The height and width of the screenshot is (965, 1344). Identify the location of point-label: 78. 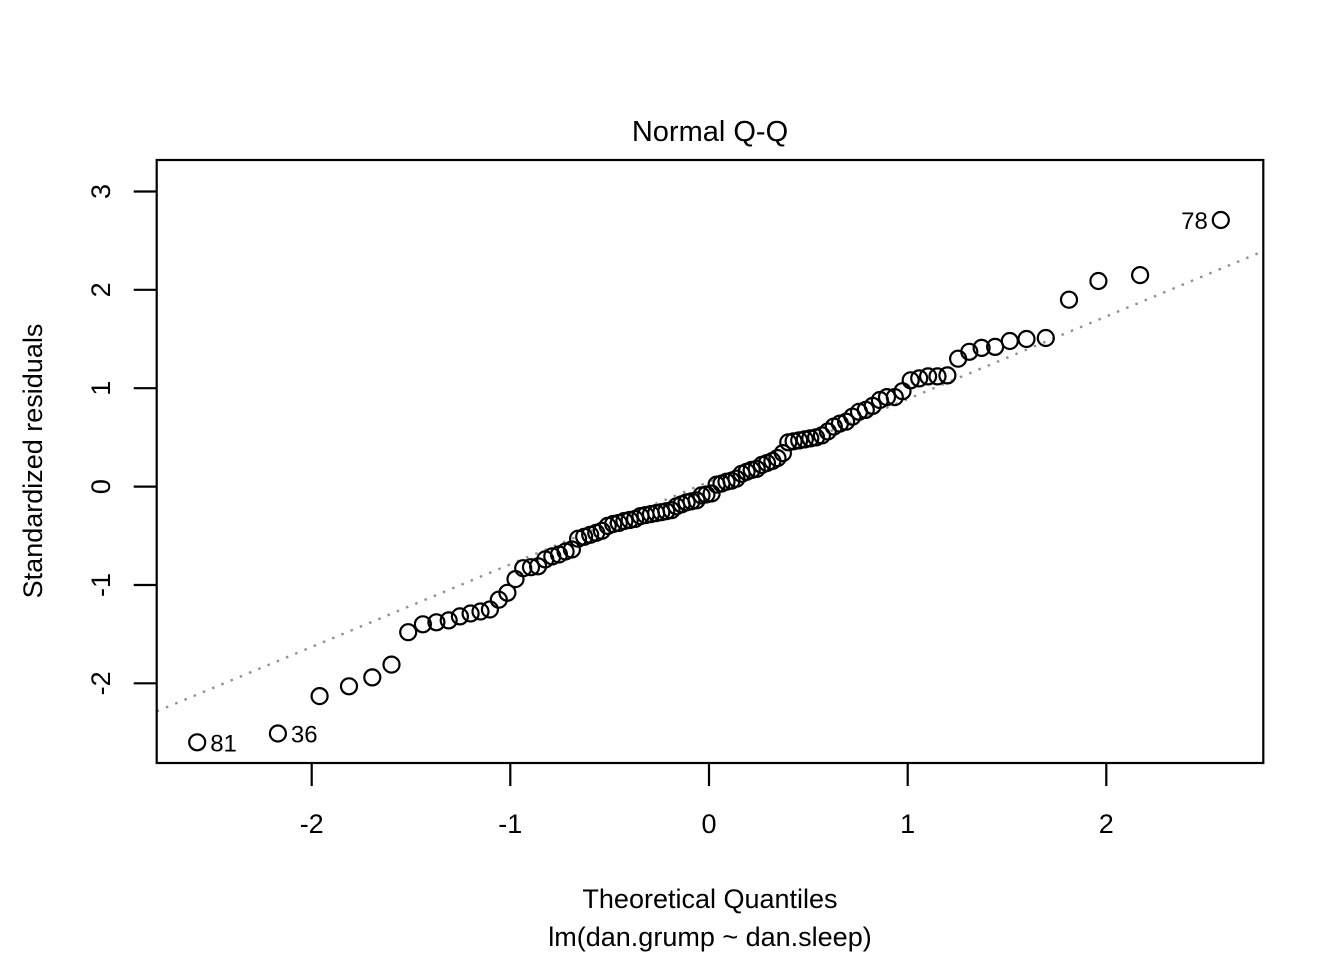
(1194, 221).